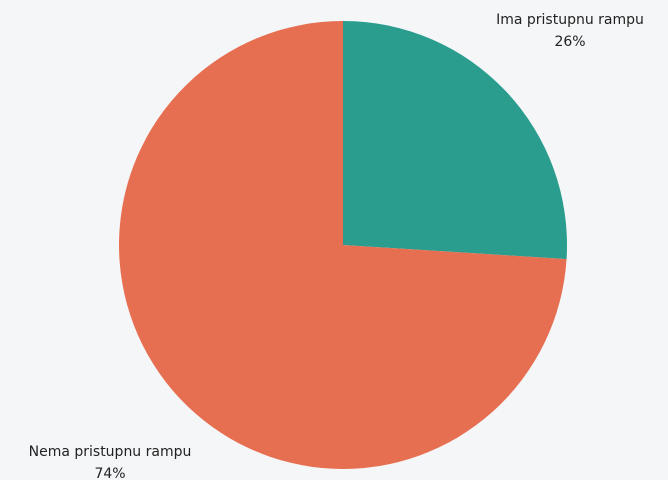 This screenshot has width=668, height=480. What do you see at coordinates (569, 42) in the screenshot?
I see `slice-value-label: 26%` at bounding box center [569, 42].